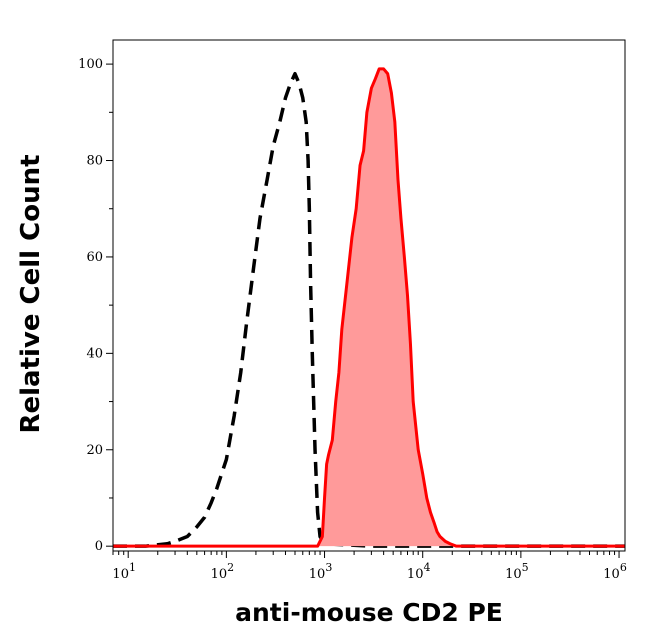  What do you see at coordinates (90, 64) in the screenshot?
I see `y-tick-label-5: 100` at bounding box center [90, 64].